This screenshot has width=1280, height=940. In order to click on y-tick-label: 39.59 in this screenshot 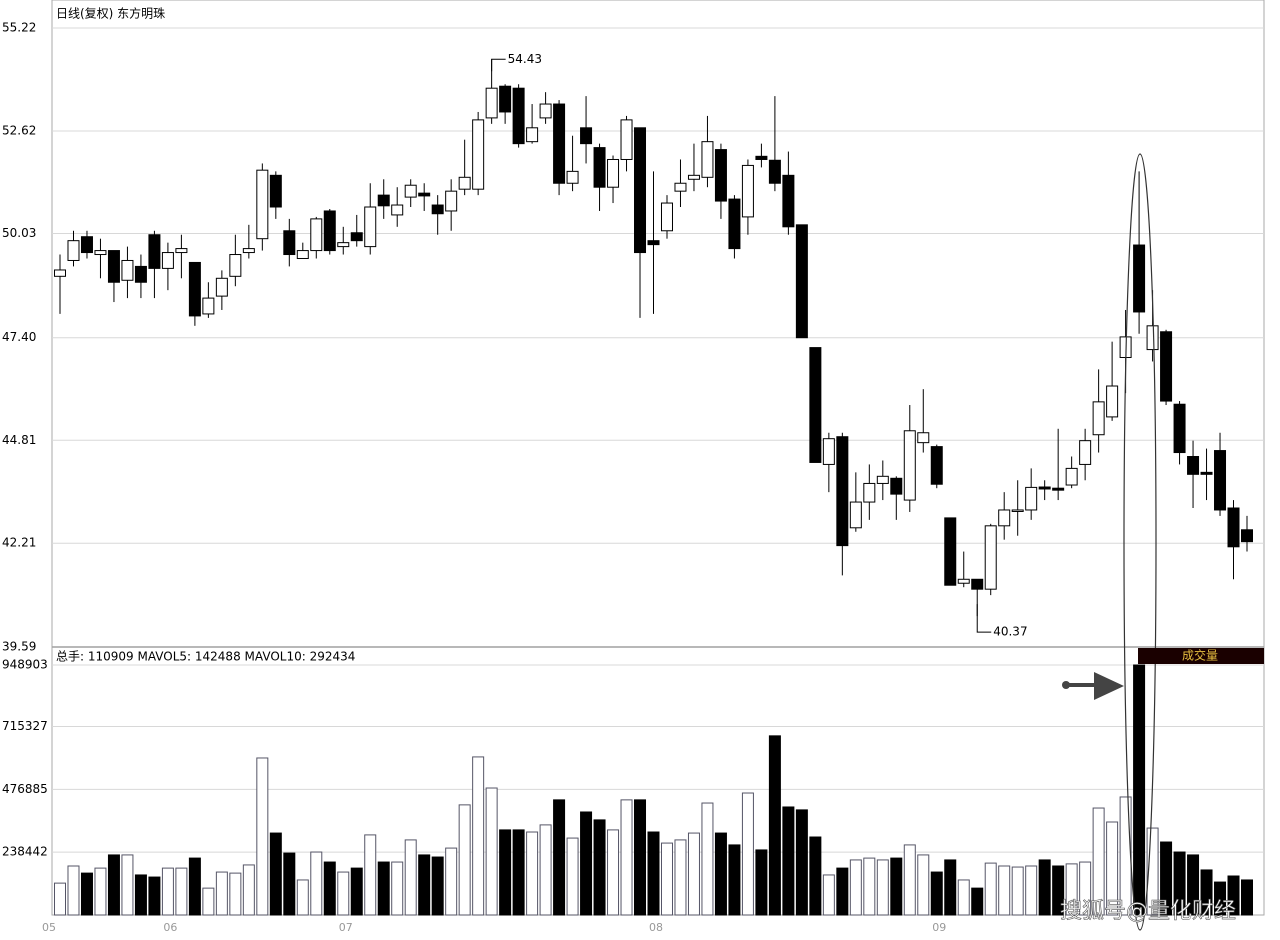, I will do `click(19, 647)`.